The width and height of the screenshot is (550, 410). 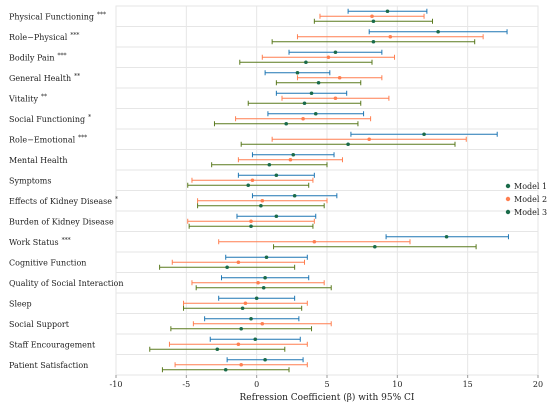 I want to click on category-label-text: Mental Health, so click(x=38, y=160).